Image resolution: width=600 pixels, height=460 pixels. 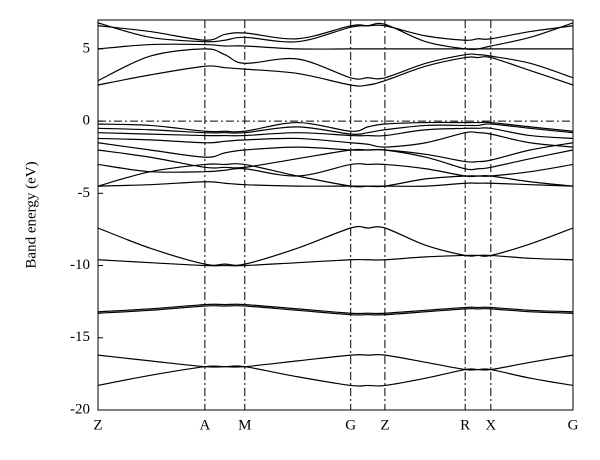 What do you see at coordinates (80, 409) in the screenshot?
I see `y-tick-label: -20` at bounding box center [80, 409].